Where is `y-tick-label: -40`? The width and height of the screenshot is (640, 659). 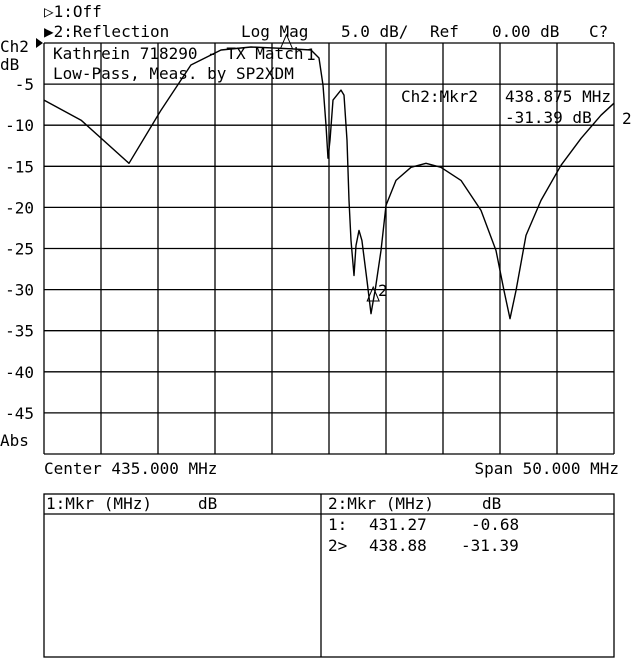
y-tick-label: -40 is located at coordinates (19, 372).